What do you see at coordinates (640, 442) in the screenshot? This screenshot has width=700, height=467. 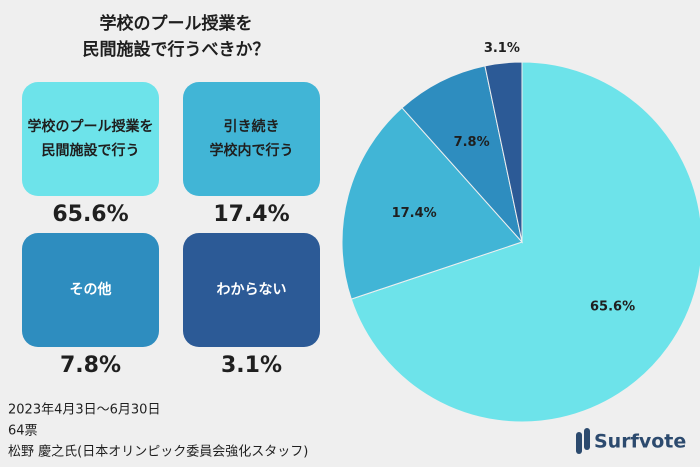 I see `logo-text: Surfvote` at bounding box center [640, 442].